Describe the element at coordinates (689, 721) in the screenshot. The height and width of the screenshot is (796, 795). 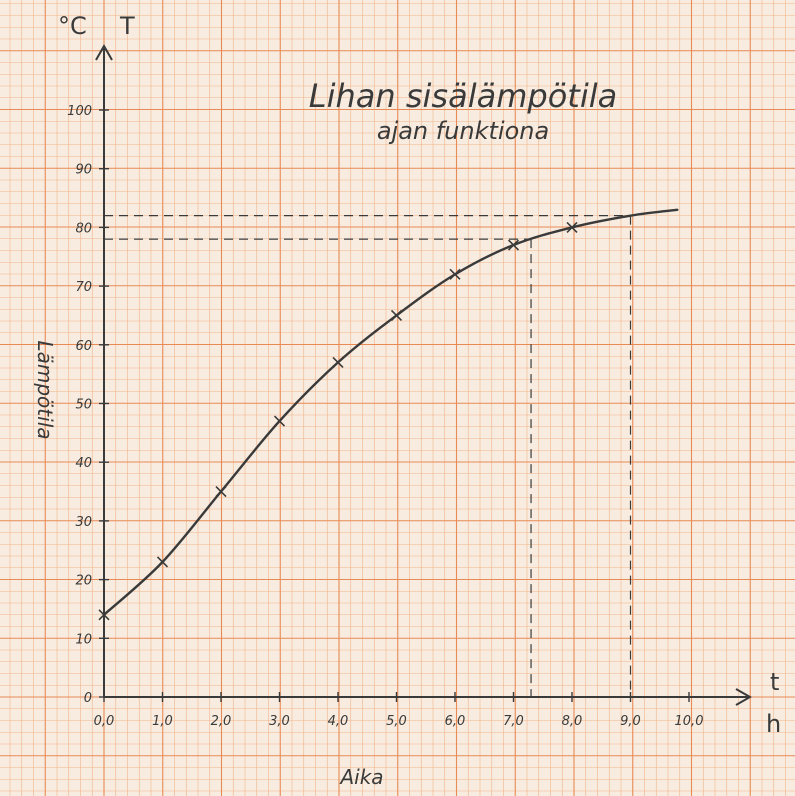
I see `x-tick-label: 10,0` at that location.